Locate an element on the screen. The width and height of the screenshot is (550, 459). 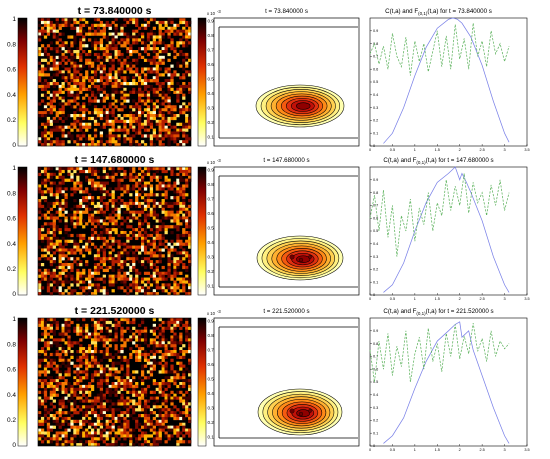
map-title: t = 221.520000 s is located at coordinates (115, 311).